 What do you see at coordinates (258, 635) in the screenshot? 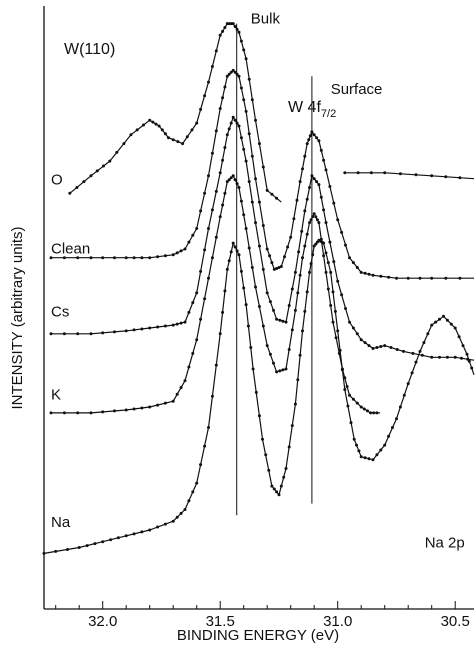
I see `x-axis-label: BINDING ENERGY (eV)` at bounding box center [258, 635].